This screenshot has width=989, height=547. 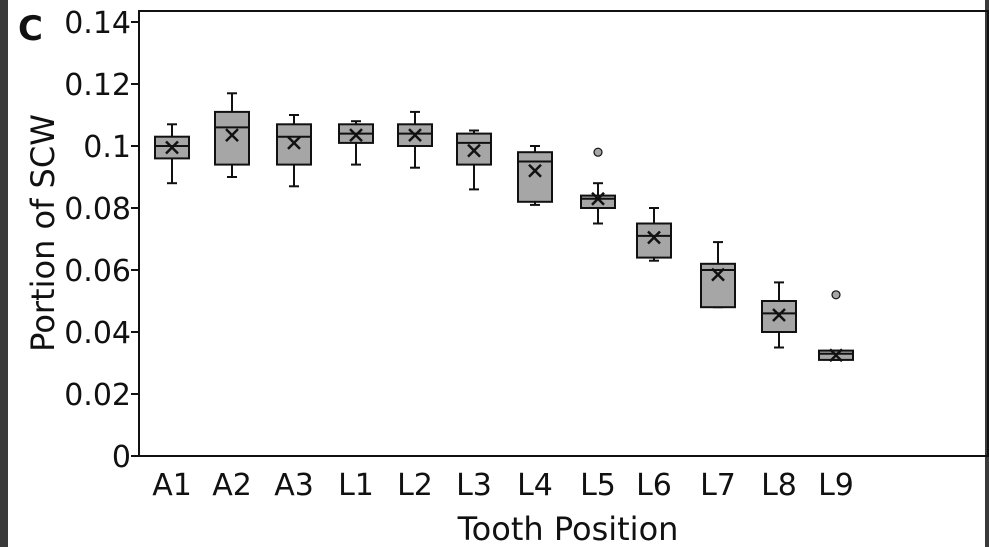 What do you see at coordinates (654, 485) in the screenshot?
I see `x-tick-label: L6` at bounding box center [654, 485].